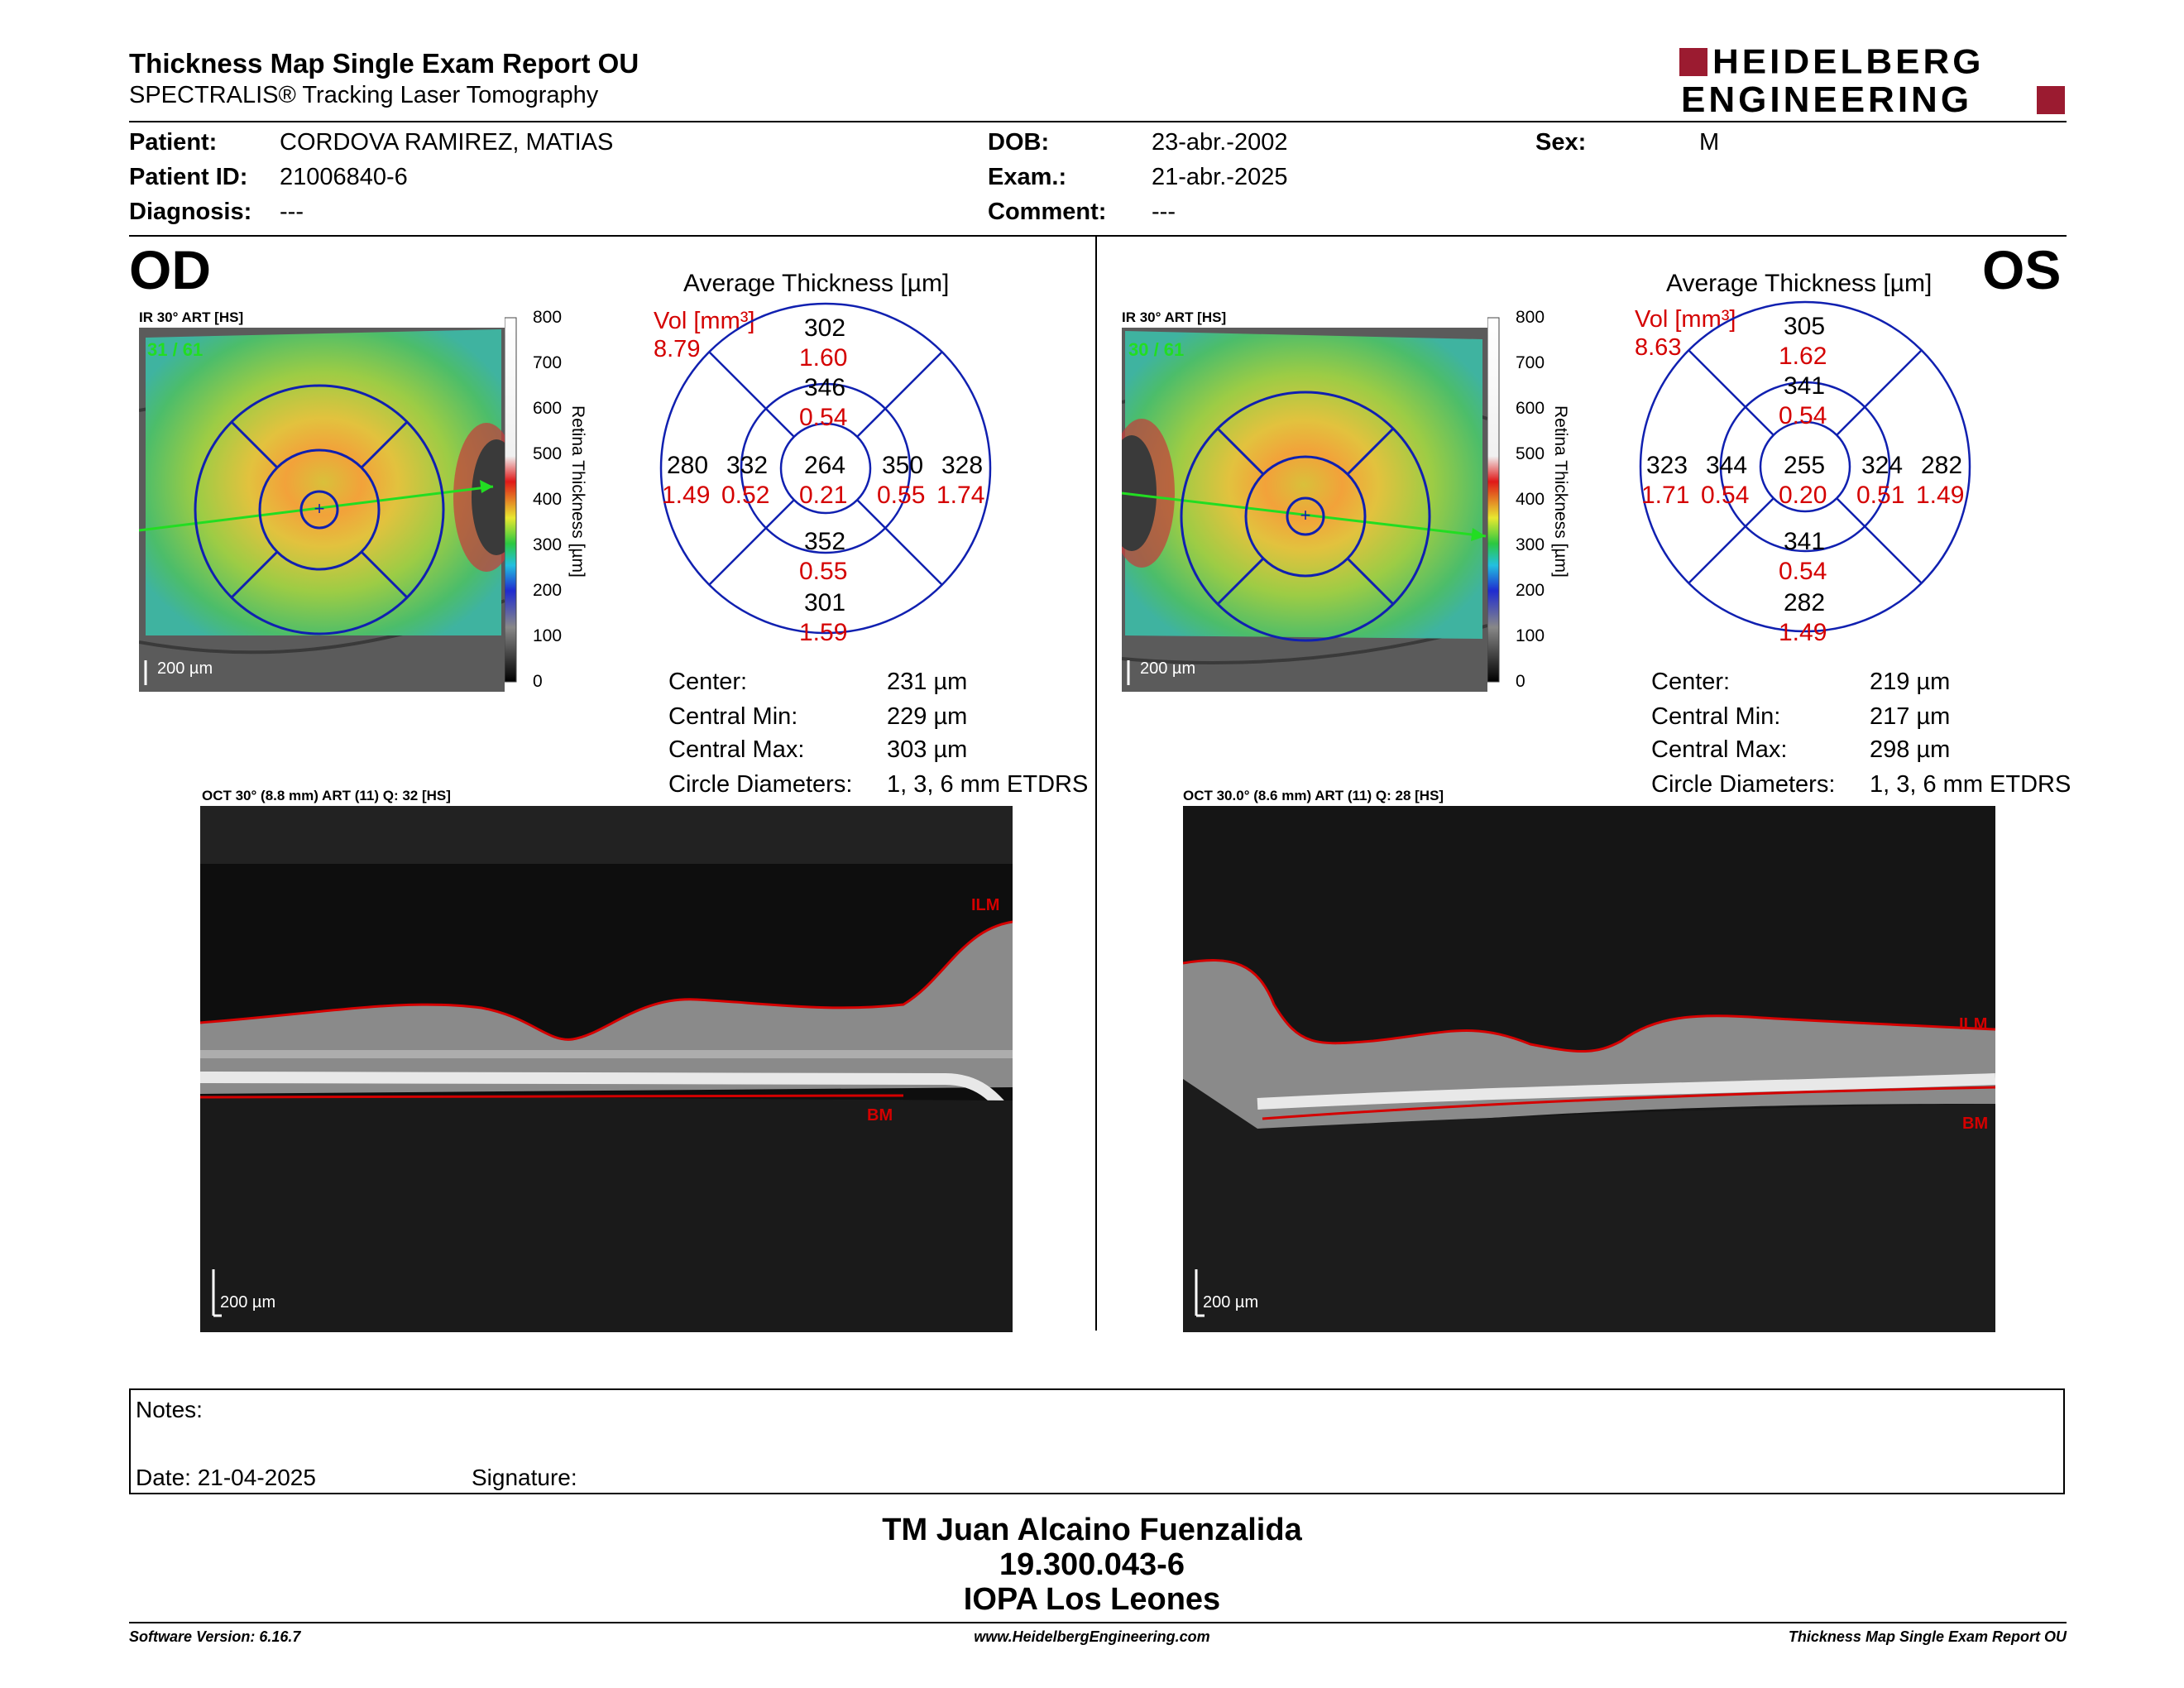 The image size is (2184, 1688). Describe the element at coordinates (1019, 142) in the screenshot. I see `dob-label: DOB:` at that location.